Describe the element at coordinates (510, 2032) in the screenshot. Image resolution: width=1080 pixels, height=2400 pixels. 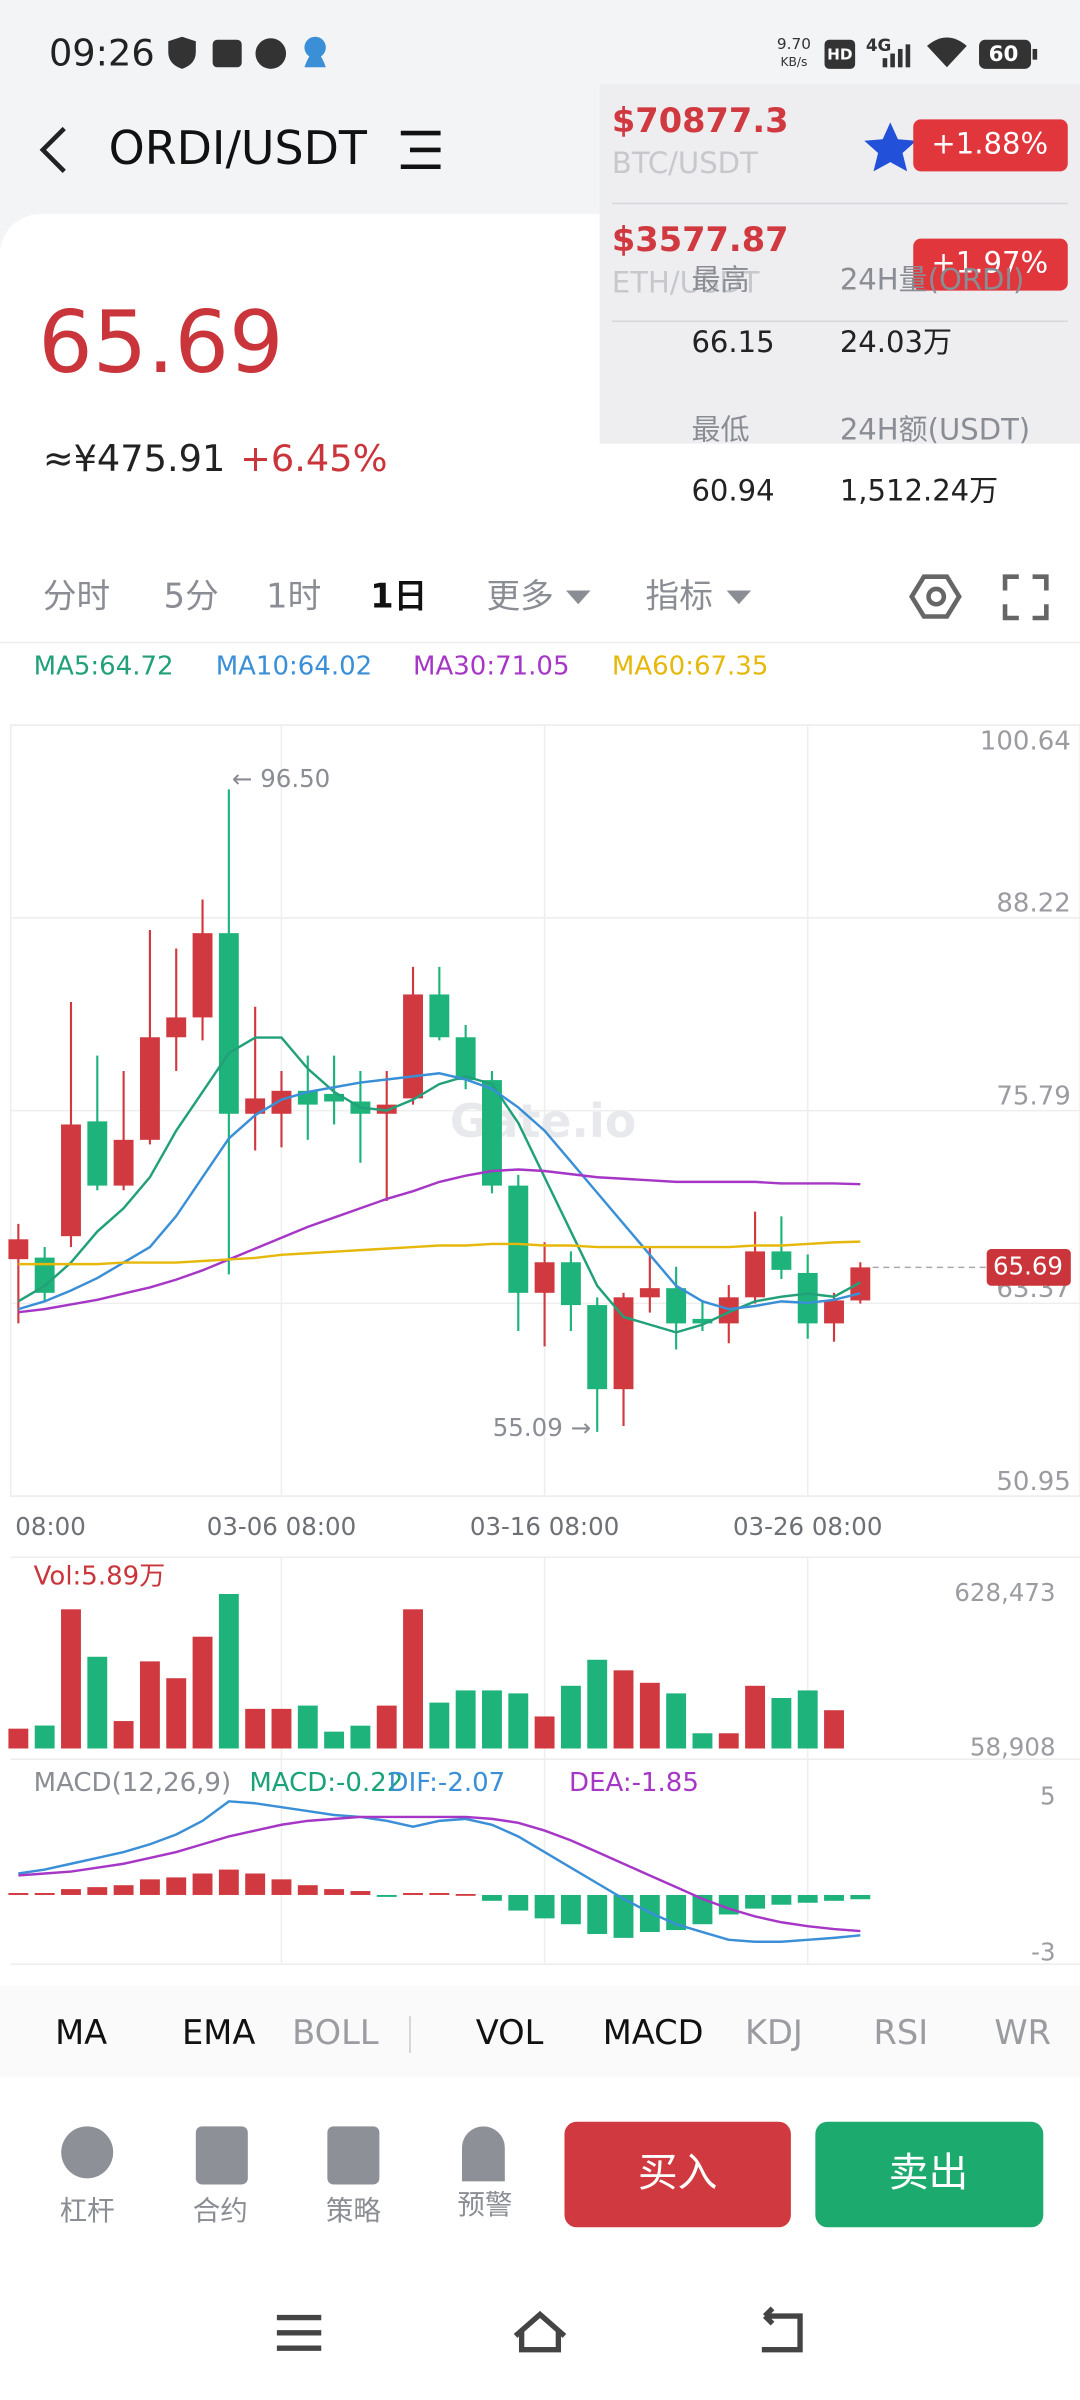
I see `indicator-option: VOL` at that location.